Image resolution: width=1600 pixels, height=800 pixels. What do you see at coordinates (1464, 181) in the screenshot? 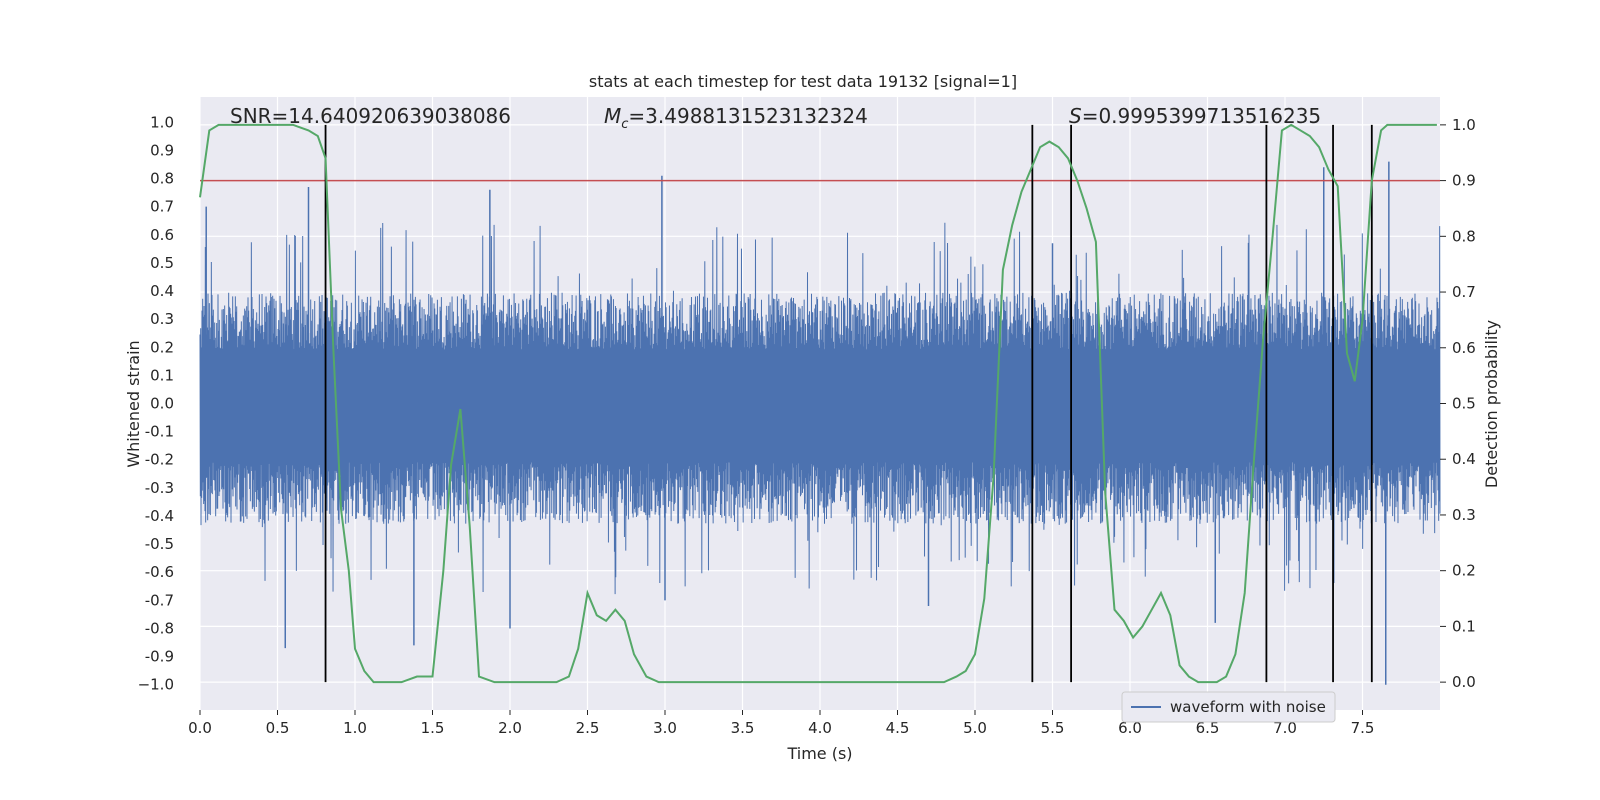
I see `y2-tick-label: 0.9` at bounding box center [1464, 181].